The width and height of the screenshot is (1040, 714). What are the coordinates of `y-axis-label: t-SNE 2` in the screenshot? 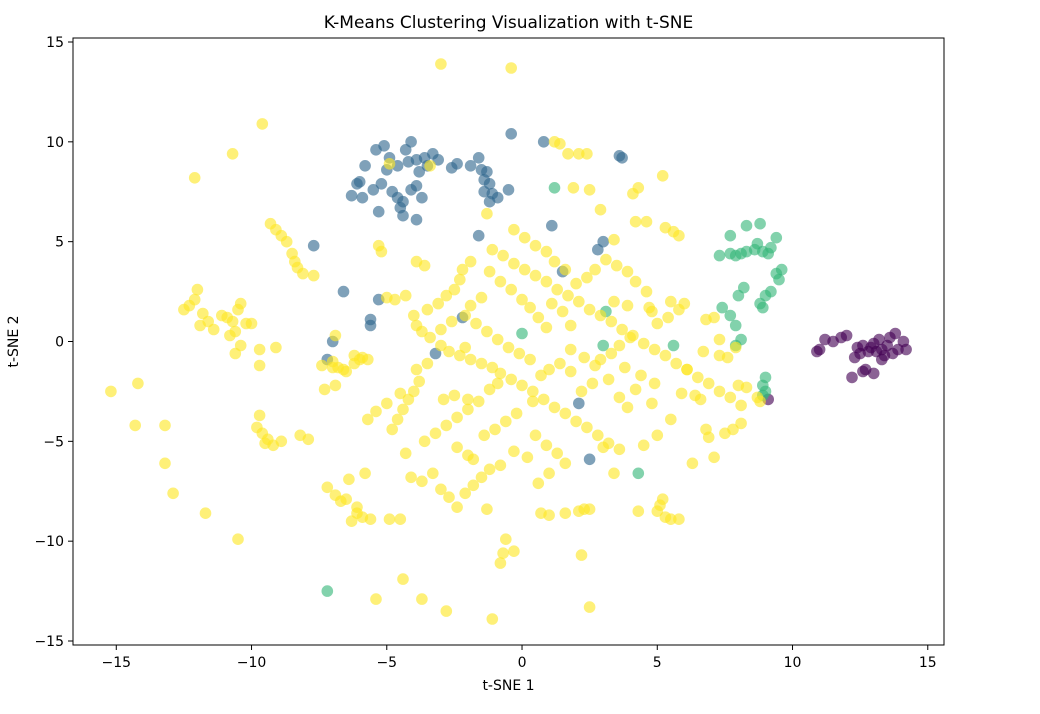 It's located at (14, 341).